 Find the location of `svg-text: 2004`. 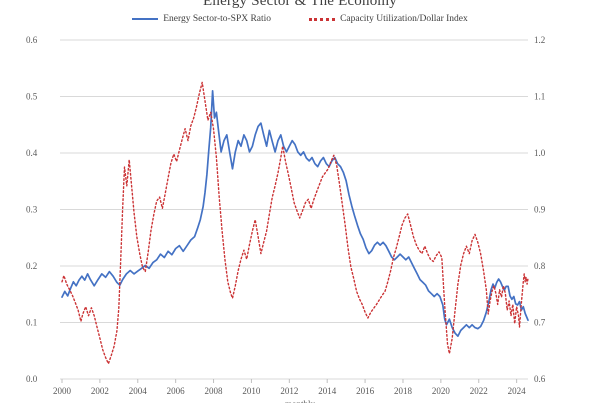

svg-text: 2004 is located at coordinates (138, 391).